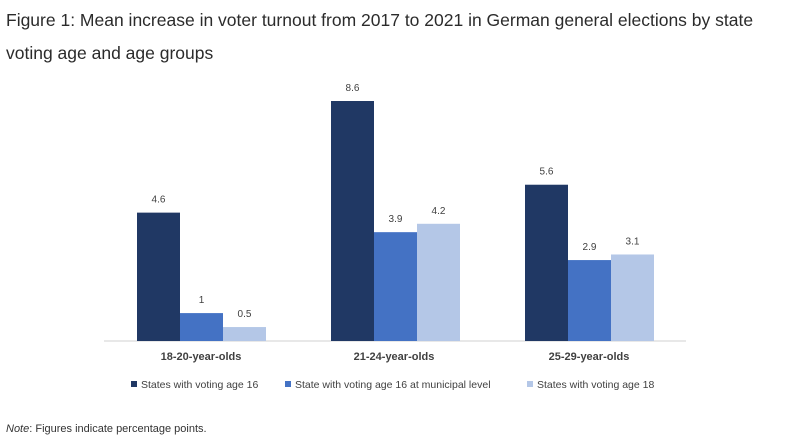  What do you see at coordinates (199, 385) in the screenshot?
I see `legend-label-1: States with voting age 16` at bounding box center [199, 385].